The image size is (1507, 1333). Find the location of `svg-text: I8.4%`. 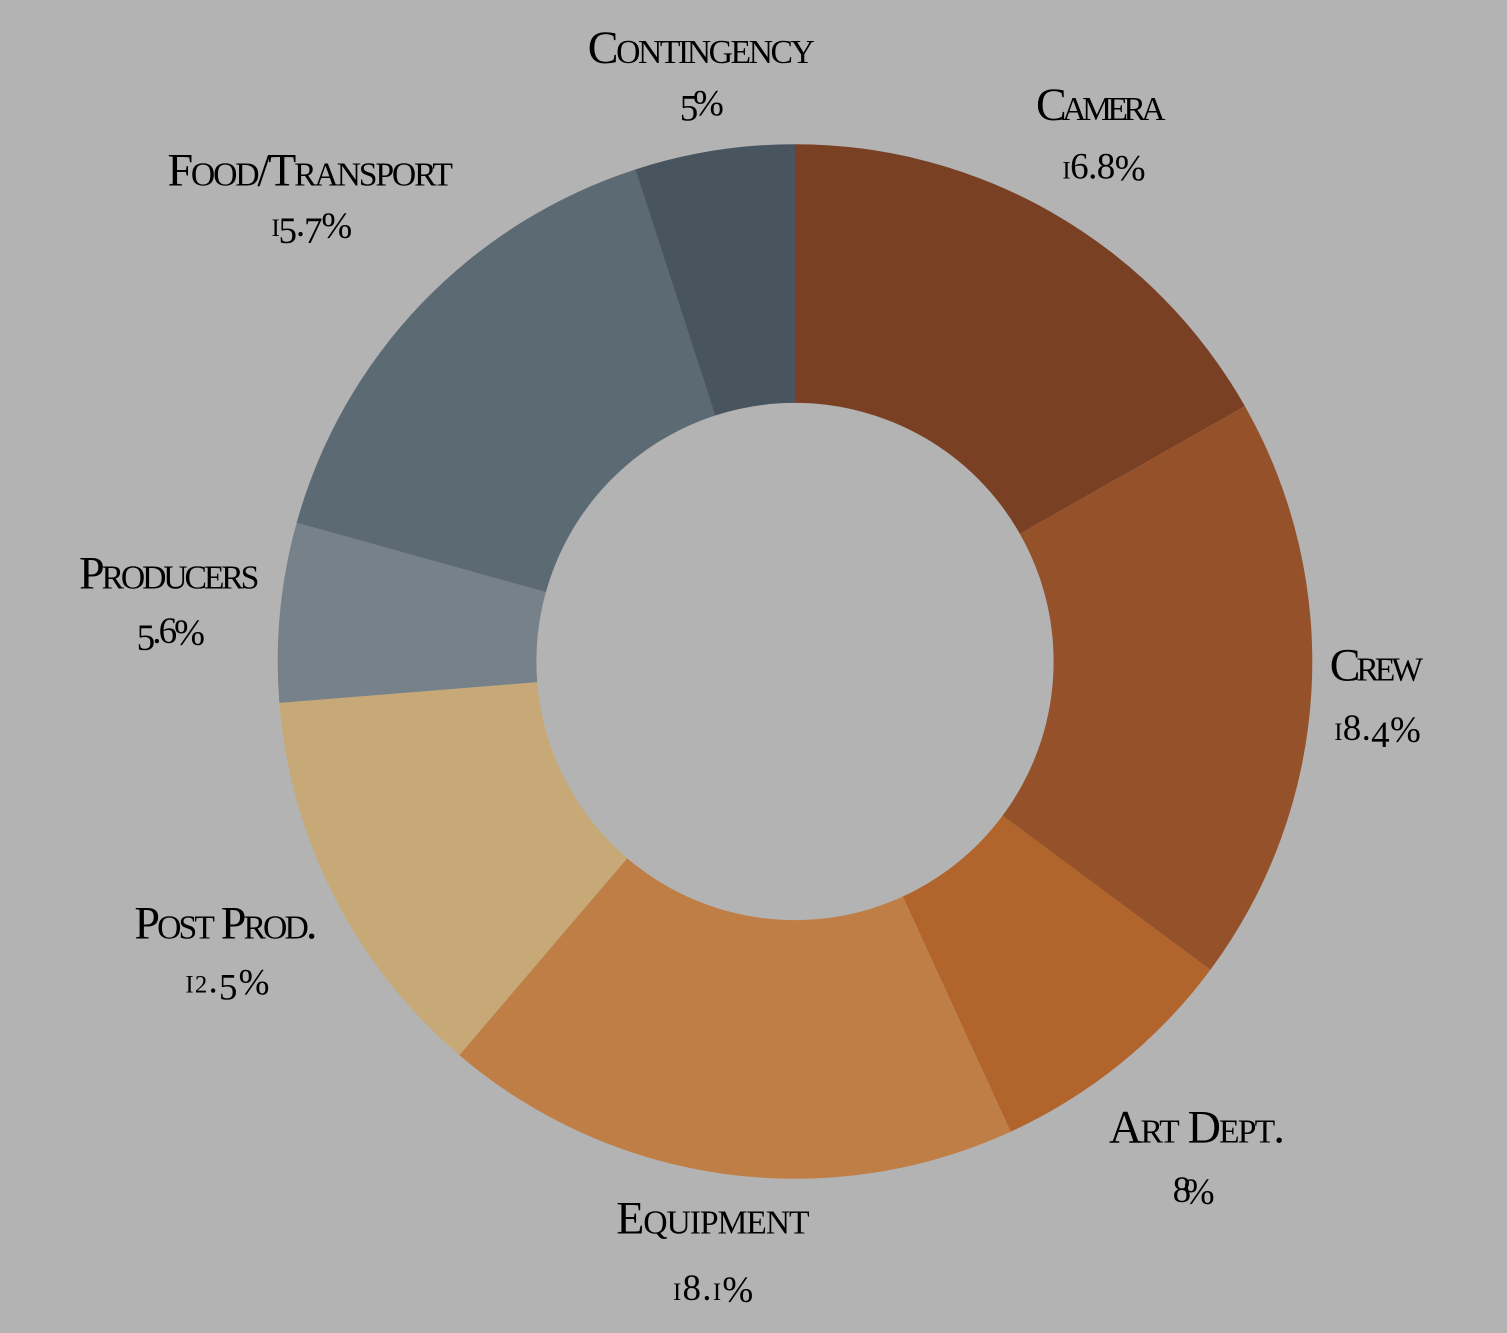

svg-text: I8.4% is located at coordinates (1377, 732).